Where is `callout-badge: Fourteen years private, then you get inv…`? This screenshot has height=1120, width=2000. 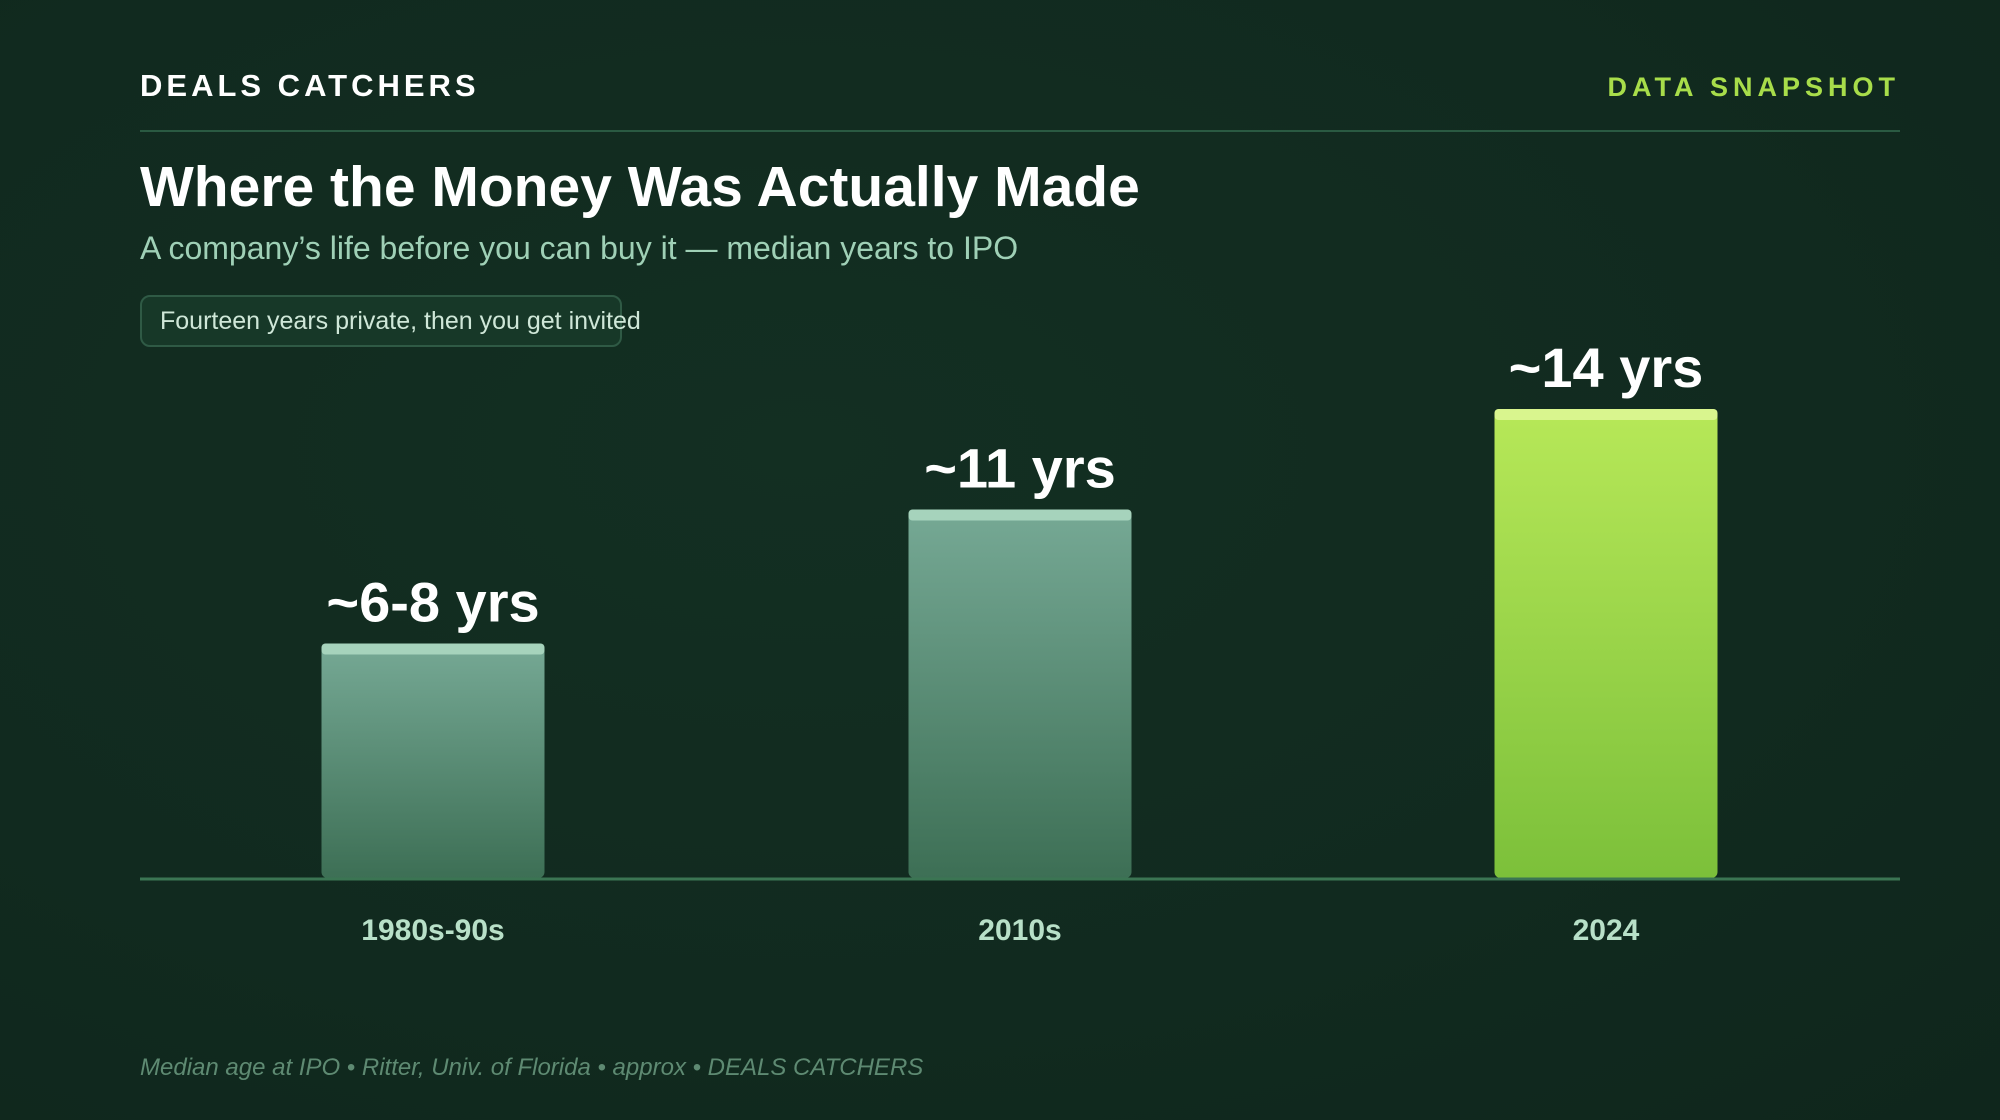
callout-badge: Fourteen years private, then you get inv… is located at coordinates (390, 321).